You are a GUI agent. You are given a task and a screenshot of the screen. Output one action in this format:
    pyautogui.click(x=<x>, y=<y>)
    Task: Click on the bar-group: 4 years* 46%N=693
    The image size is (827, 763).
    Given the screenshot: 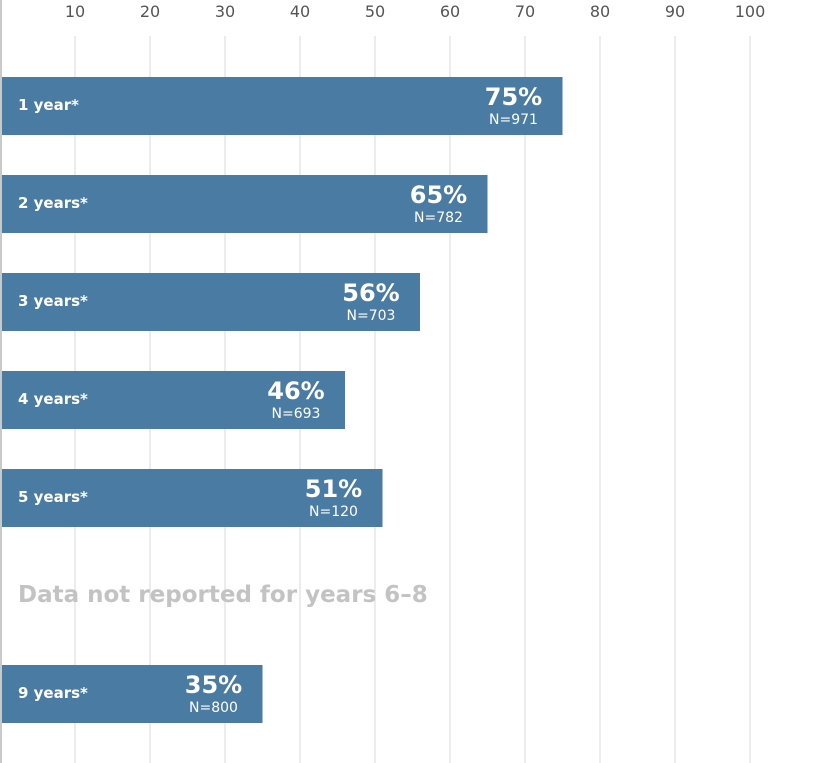 What is the action you would take?
    pyautogui.click(x=173, y=400)
    